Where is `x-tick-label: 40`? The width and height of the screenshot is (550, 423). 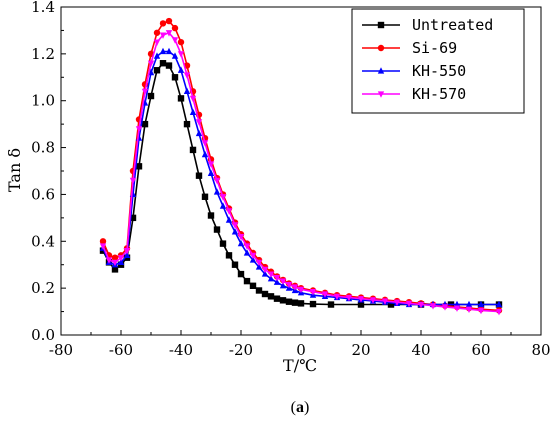
x-tick-label: 40 is located at coordinates (420, 350).